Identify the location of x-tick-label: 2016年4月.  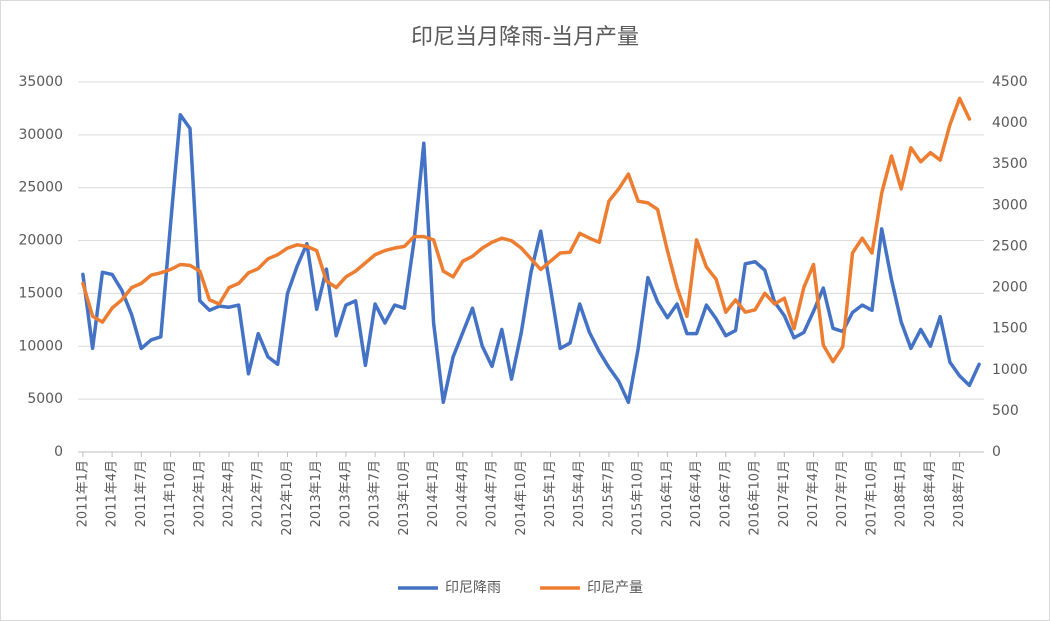
(696, 493).